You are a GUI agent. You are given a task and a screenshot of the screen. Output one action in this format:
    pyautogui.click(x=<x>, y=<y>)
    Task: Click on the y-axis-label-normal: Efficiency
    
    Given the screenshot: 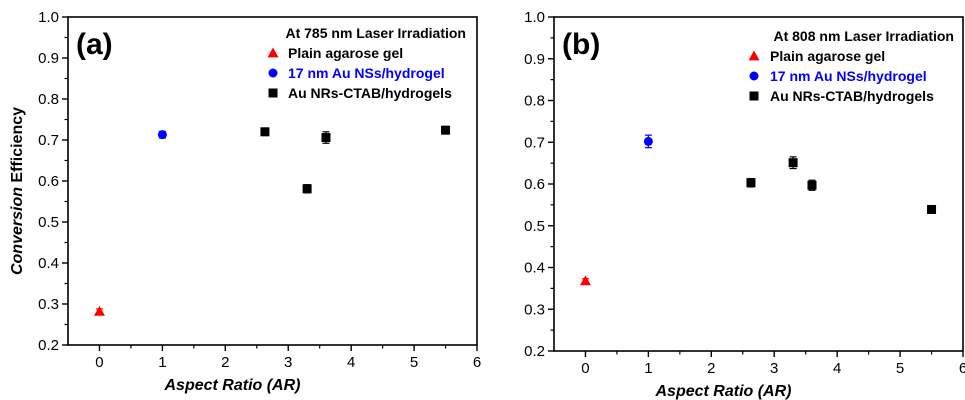 What is the action you would take?
    pyautogui.click(x=17, y=147)
    